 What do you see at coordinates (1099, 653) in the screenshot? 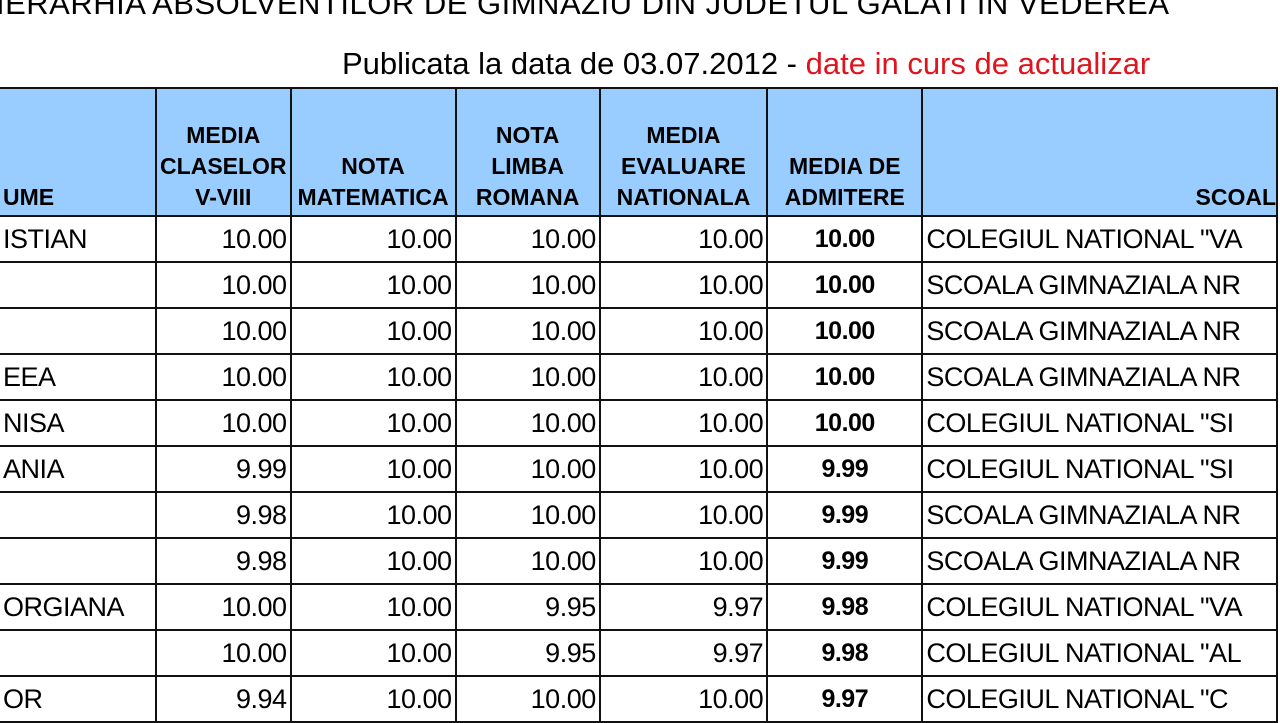
I see `cell-scoala: COLEGIUL NATIONAL "AL` at bounding box center [1099, 653].